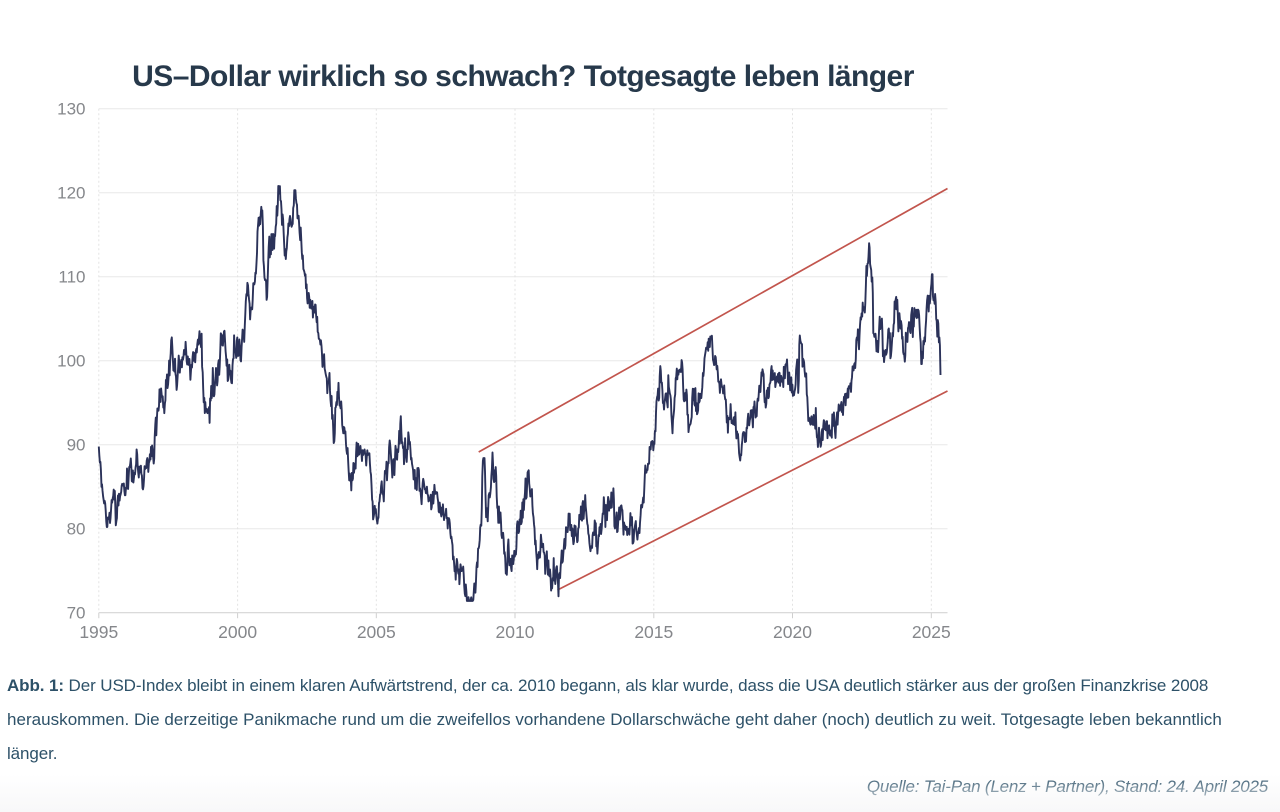  Describe the element at coordinates (71, 193) in the screenshot. I see `svg-text: 120` at that location.